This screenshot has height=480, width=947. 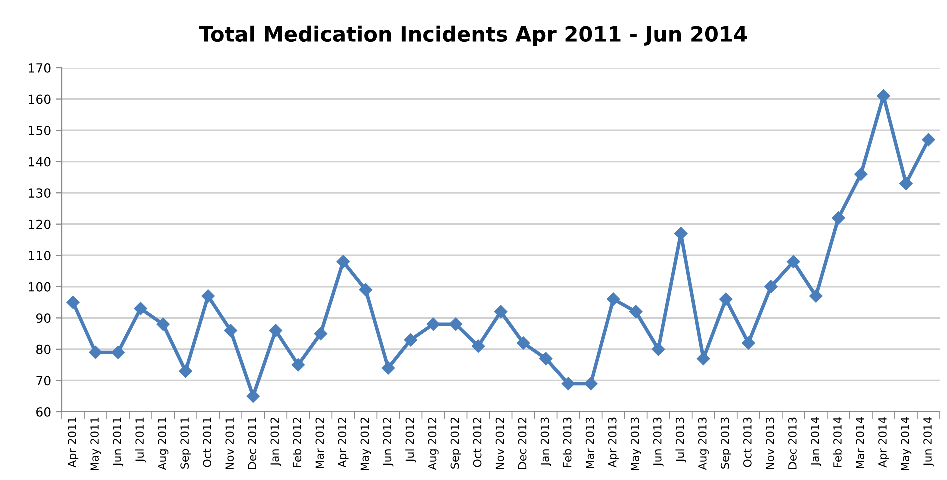 I want to click on x-tick-label: Jul 2012, so click(x=411, y=440).